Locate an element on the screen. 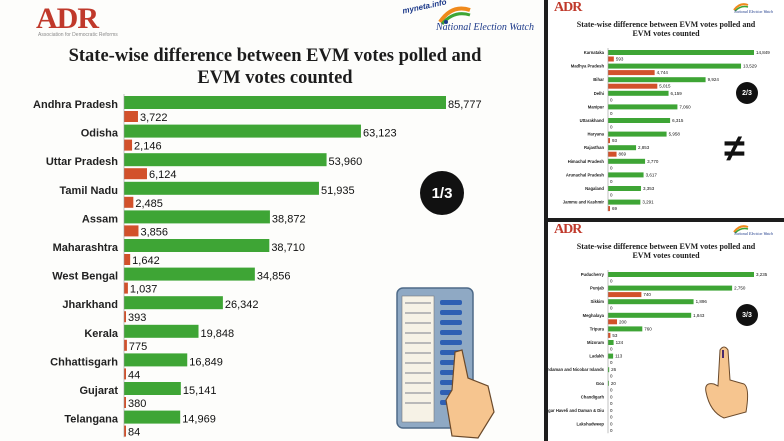  data-label-polled: 3,353 is located at coordinates (649, 188).